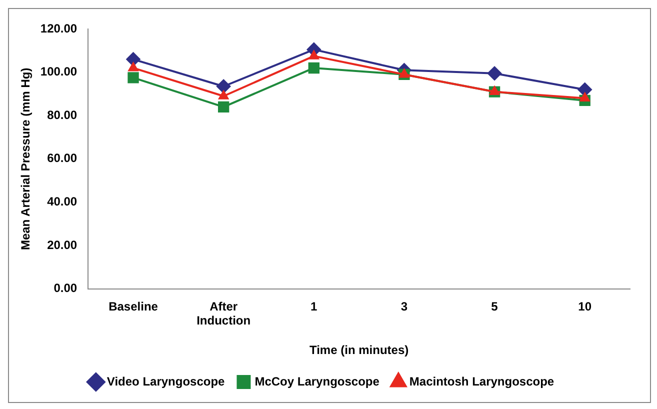 This screenshot has height=409, width=657. I want to click on y-tick-label: 40.00, so click(62, 201).